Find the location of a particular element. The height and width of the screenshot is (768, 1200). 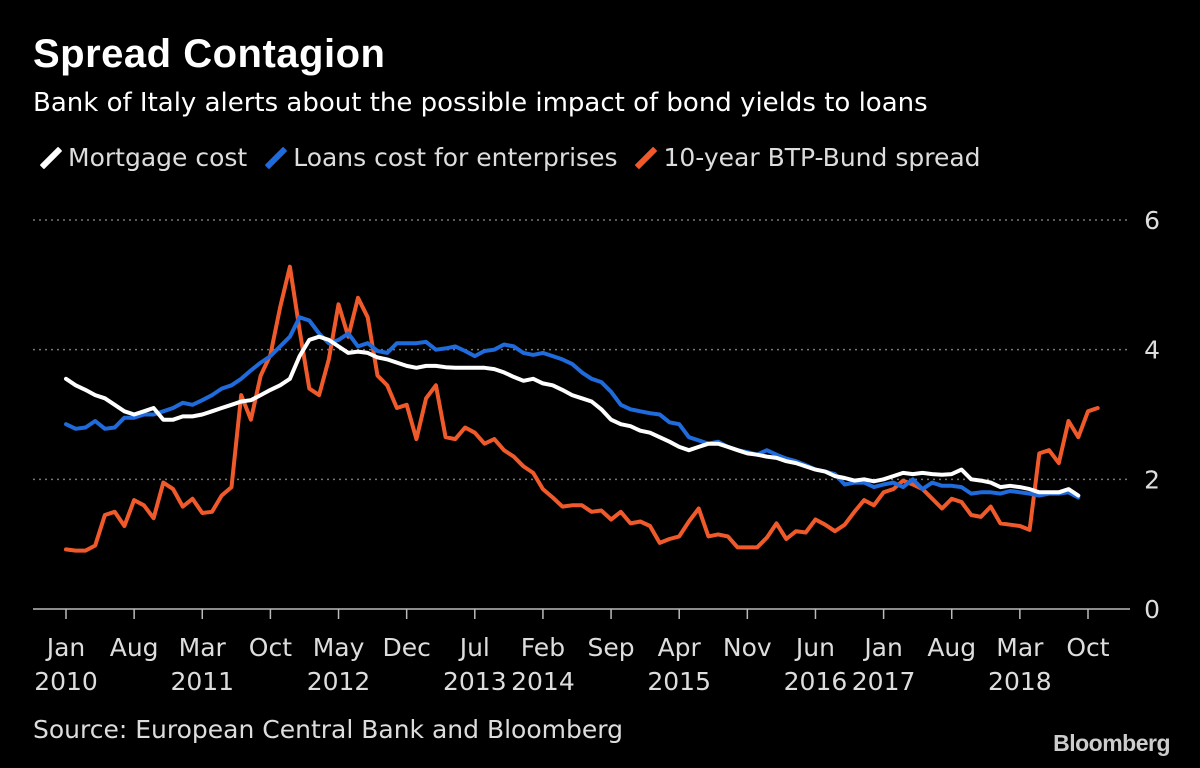

x-tick-label: Jul is located at coordinates (474, 647).